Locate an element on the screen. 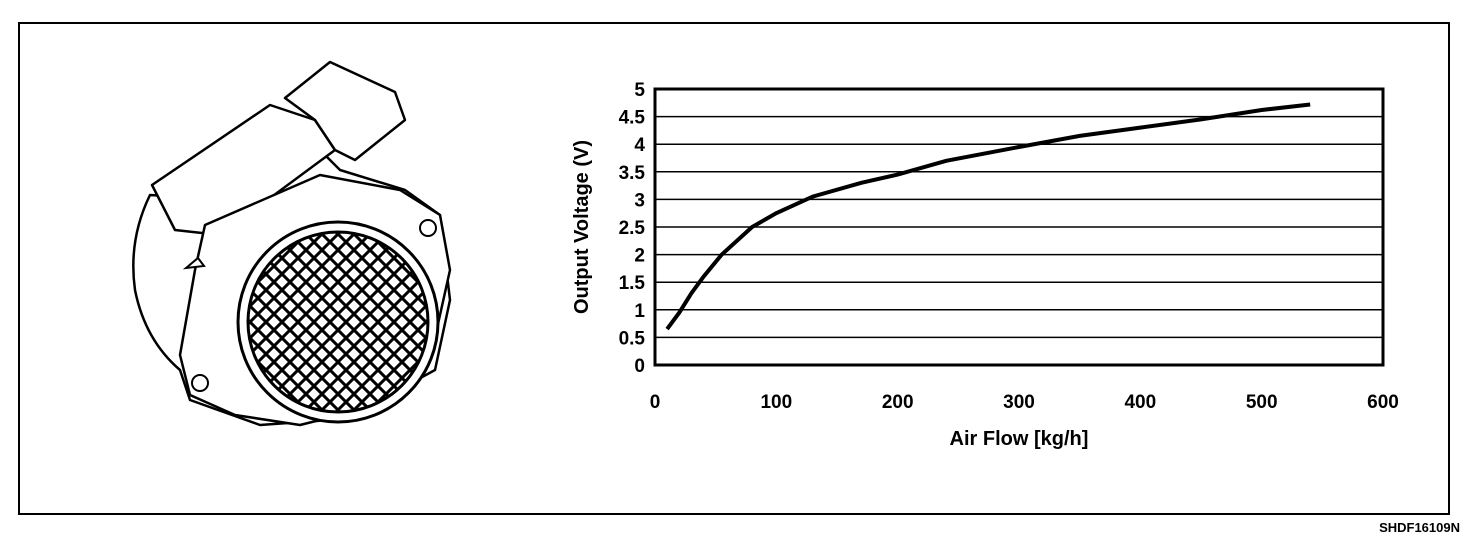 The image size is (1472, 552). y-tick-label: 0 is located at coordinates (639, 366).